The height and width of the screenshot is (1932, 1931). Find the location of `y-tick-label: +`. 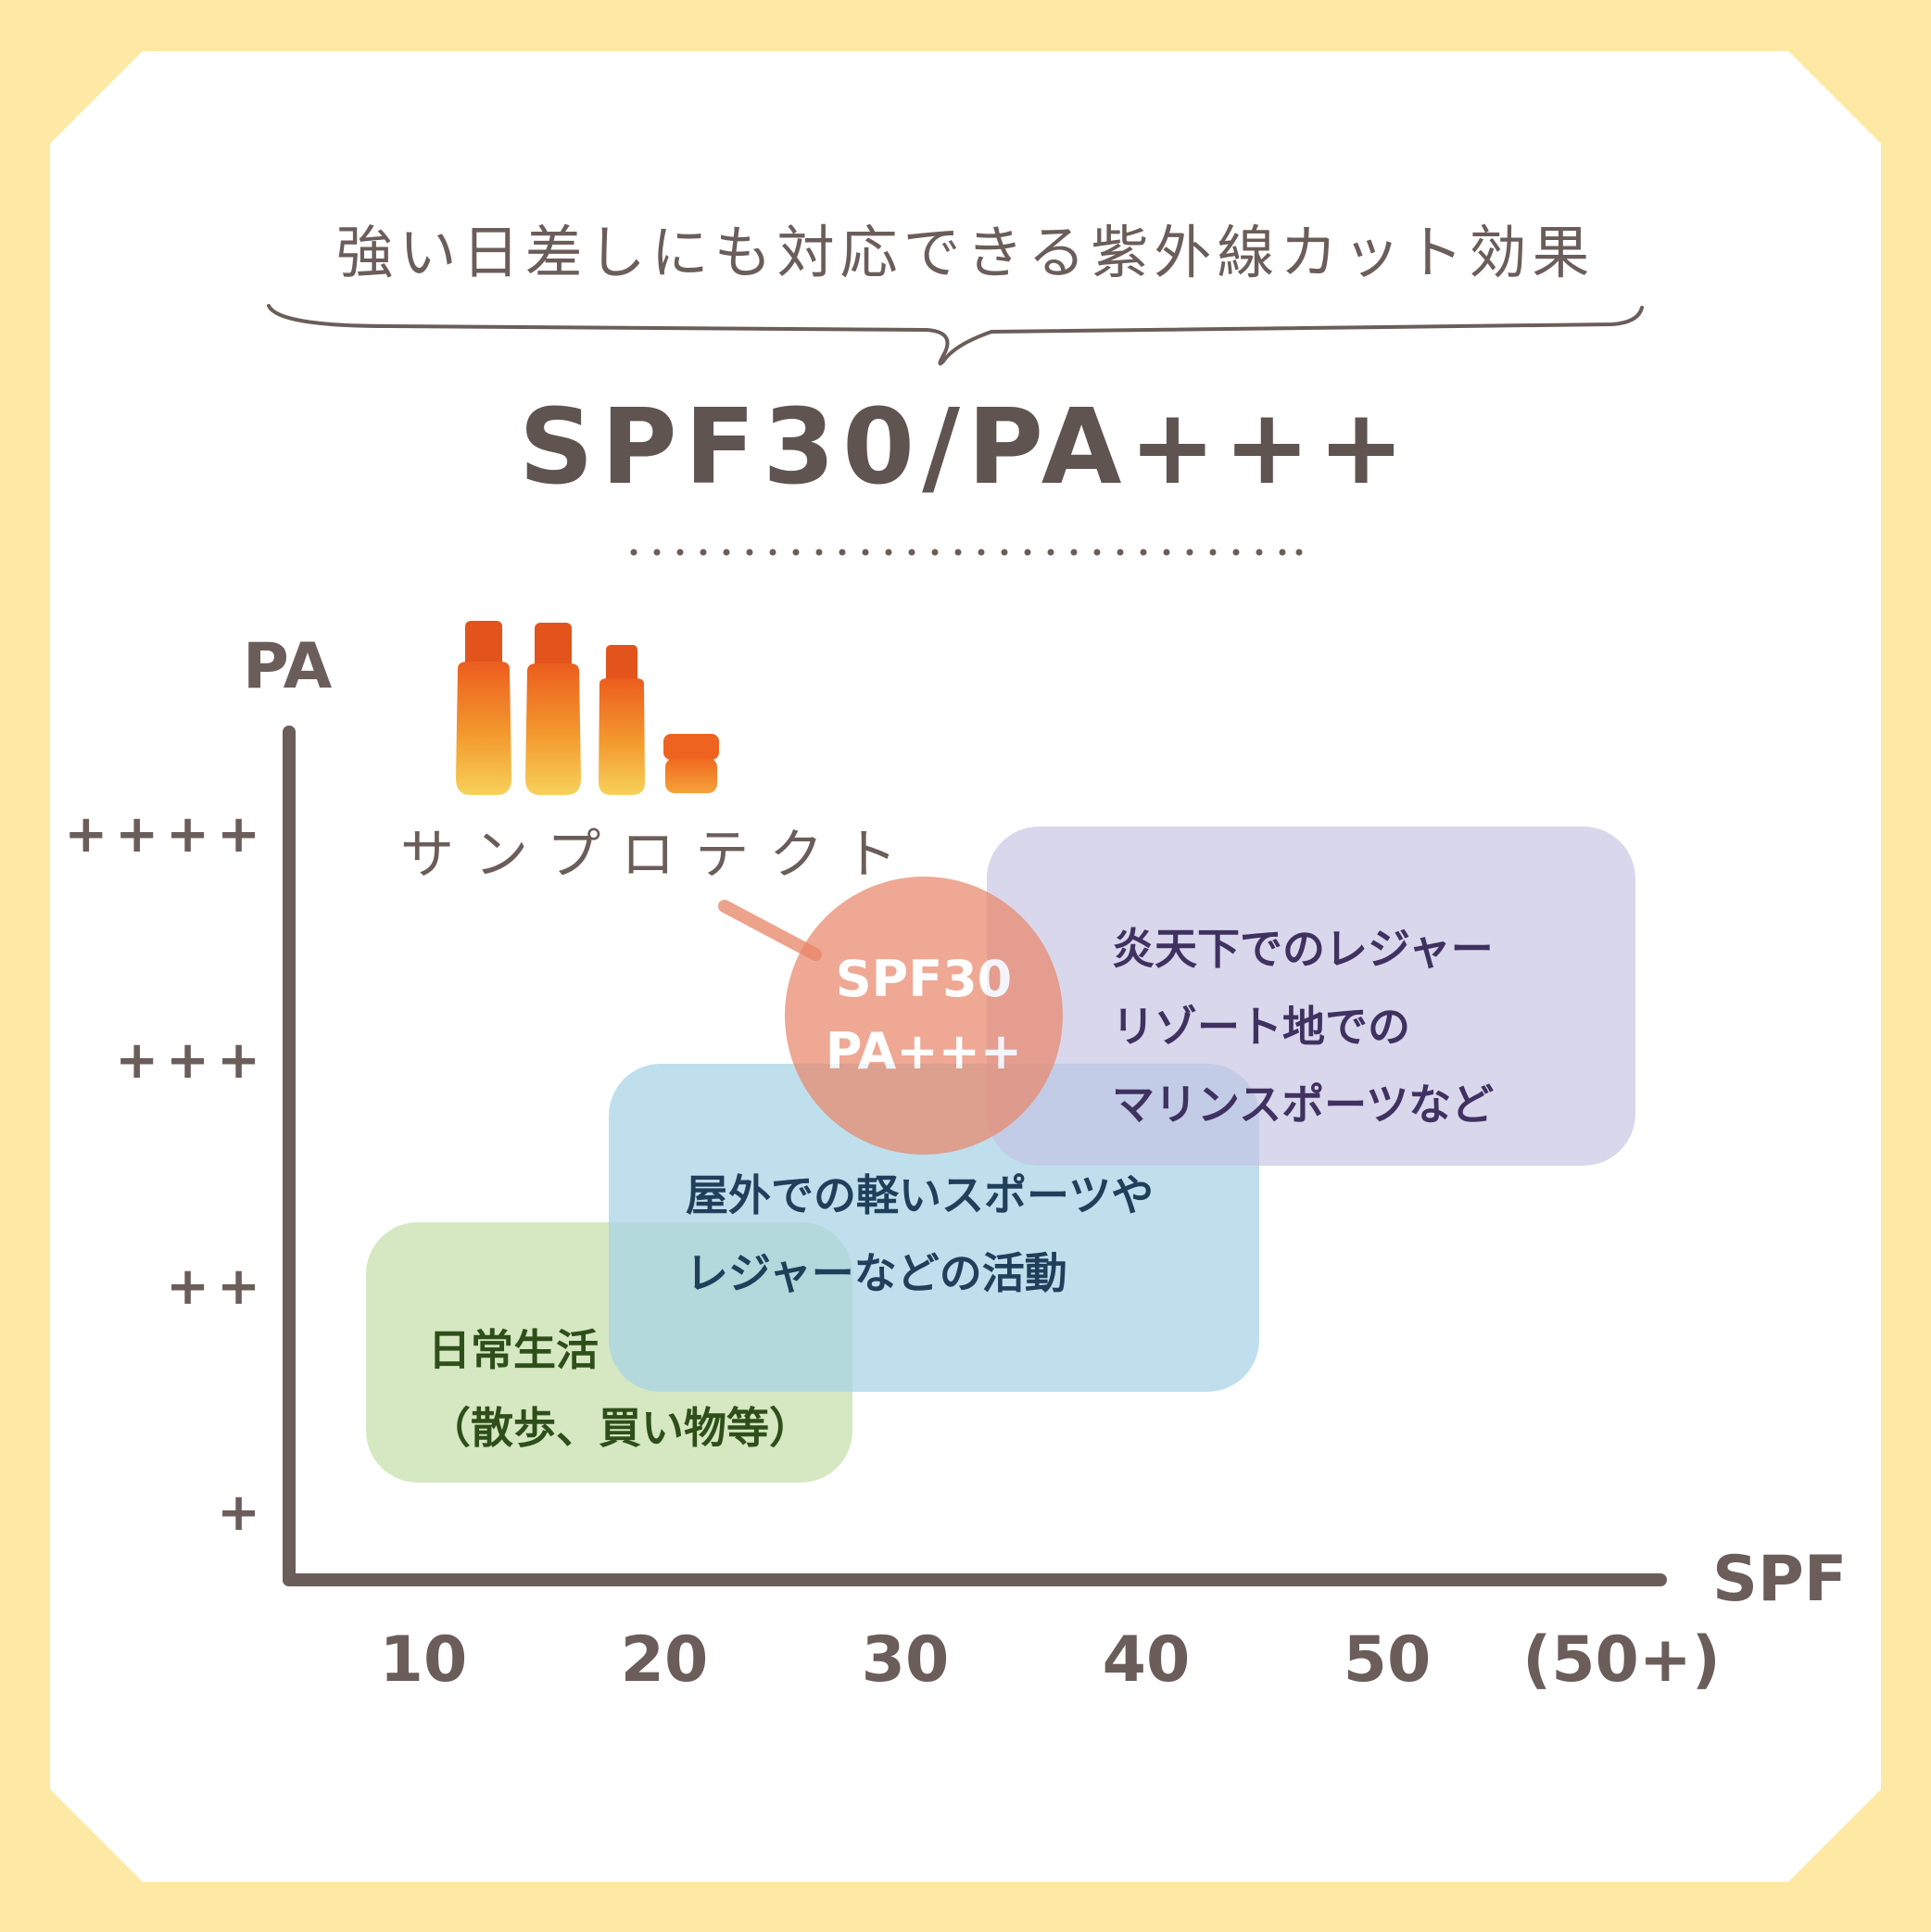

y-tick-label: + is located at coordinates (242, 1513).